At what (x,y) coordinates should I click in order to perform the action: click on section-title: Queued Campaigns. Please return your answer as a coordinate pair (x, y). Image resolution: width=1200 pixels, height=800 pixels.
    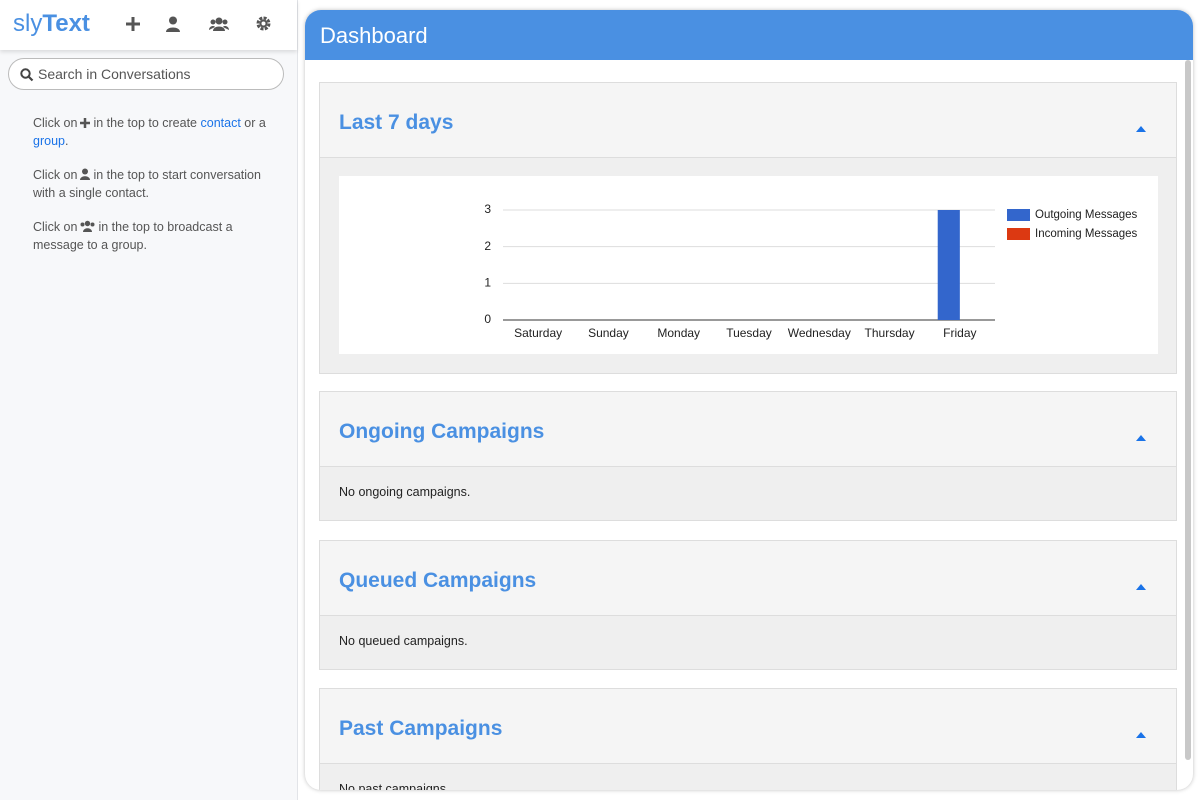
    Looking at the image, I should click on (438, 580).